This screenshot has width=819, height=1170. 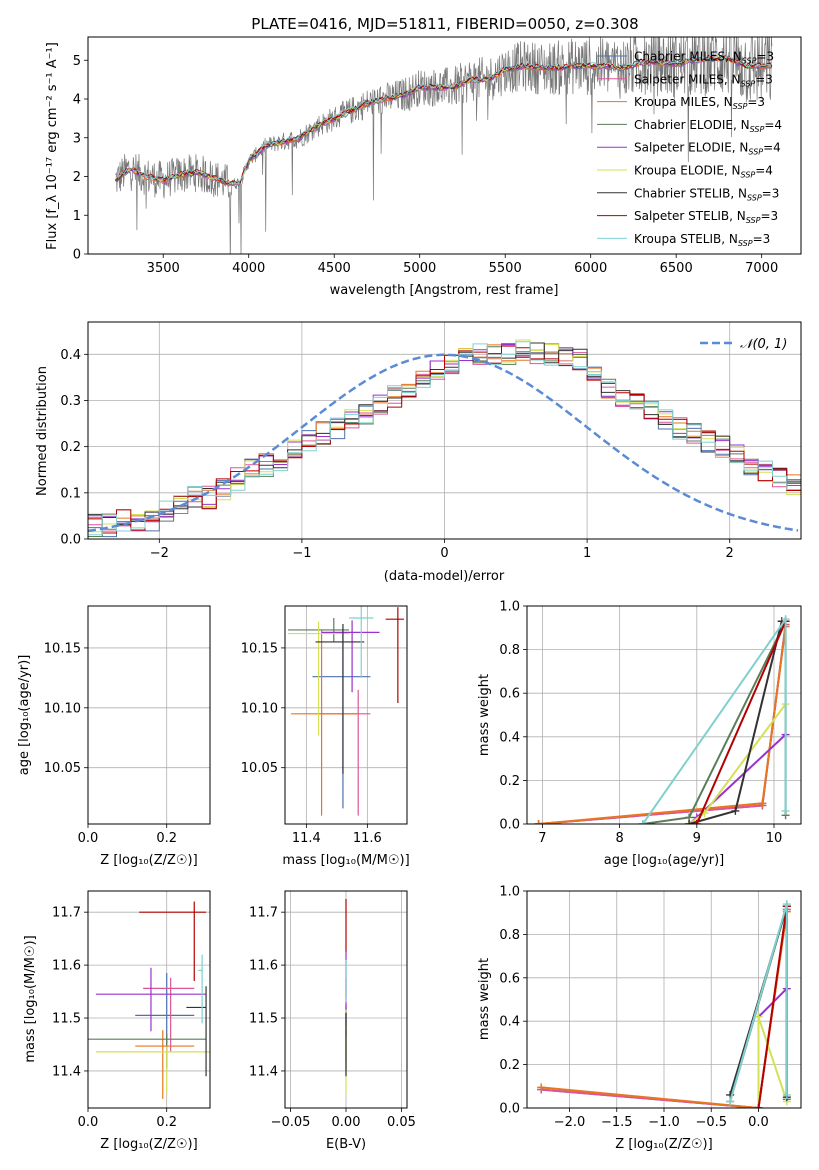 I want to click on x-tick-label: −2.0, so click(x=570, y=1122).